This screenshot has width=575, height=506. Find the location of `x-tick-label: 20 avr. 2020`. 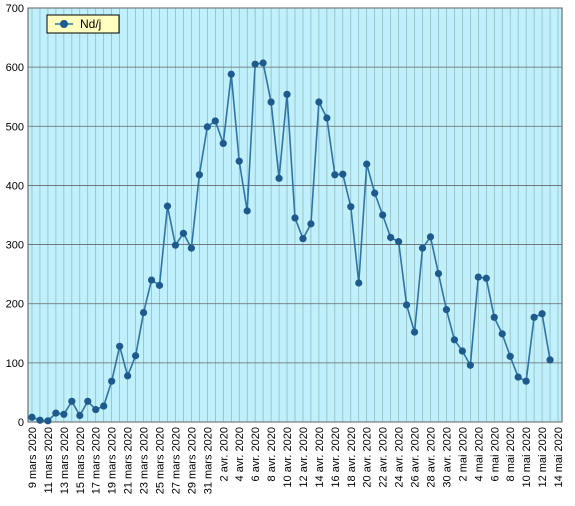

x-tick-label: 20 avr. 2020 is located at coordinates (368, 457).